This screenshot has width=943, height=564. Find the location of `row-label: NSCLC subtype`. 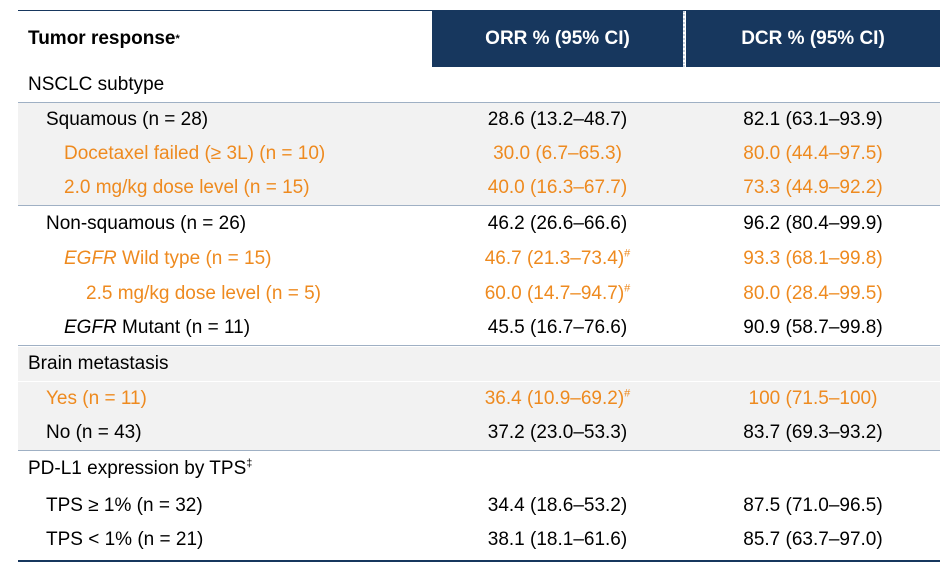

row-label: NSCLC subtype is located at coordinates (96, 84).